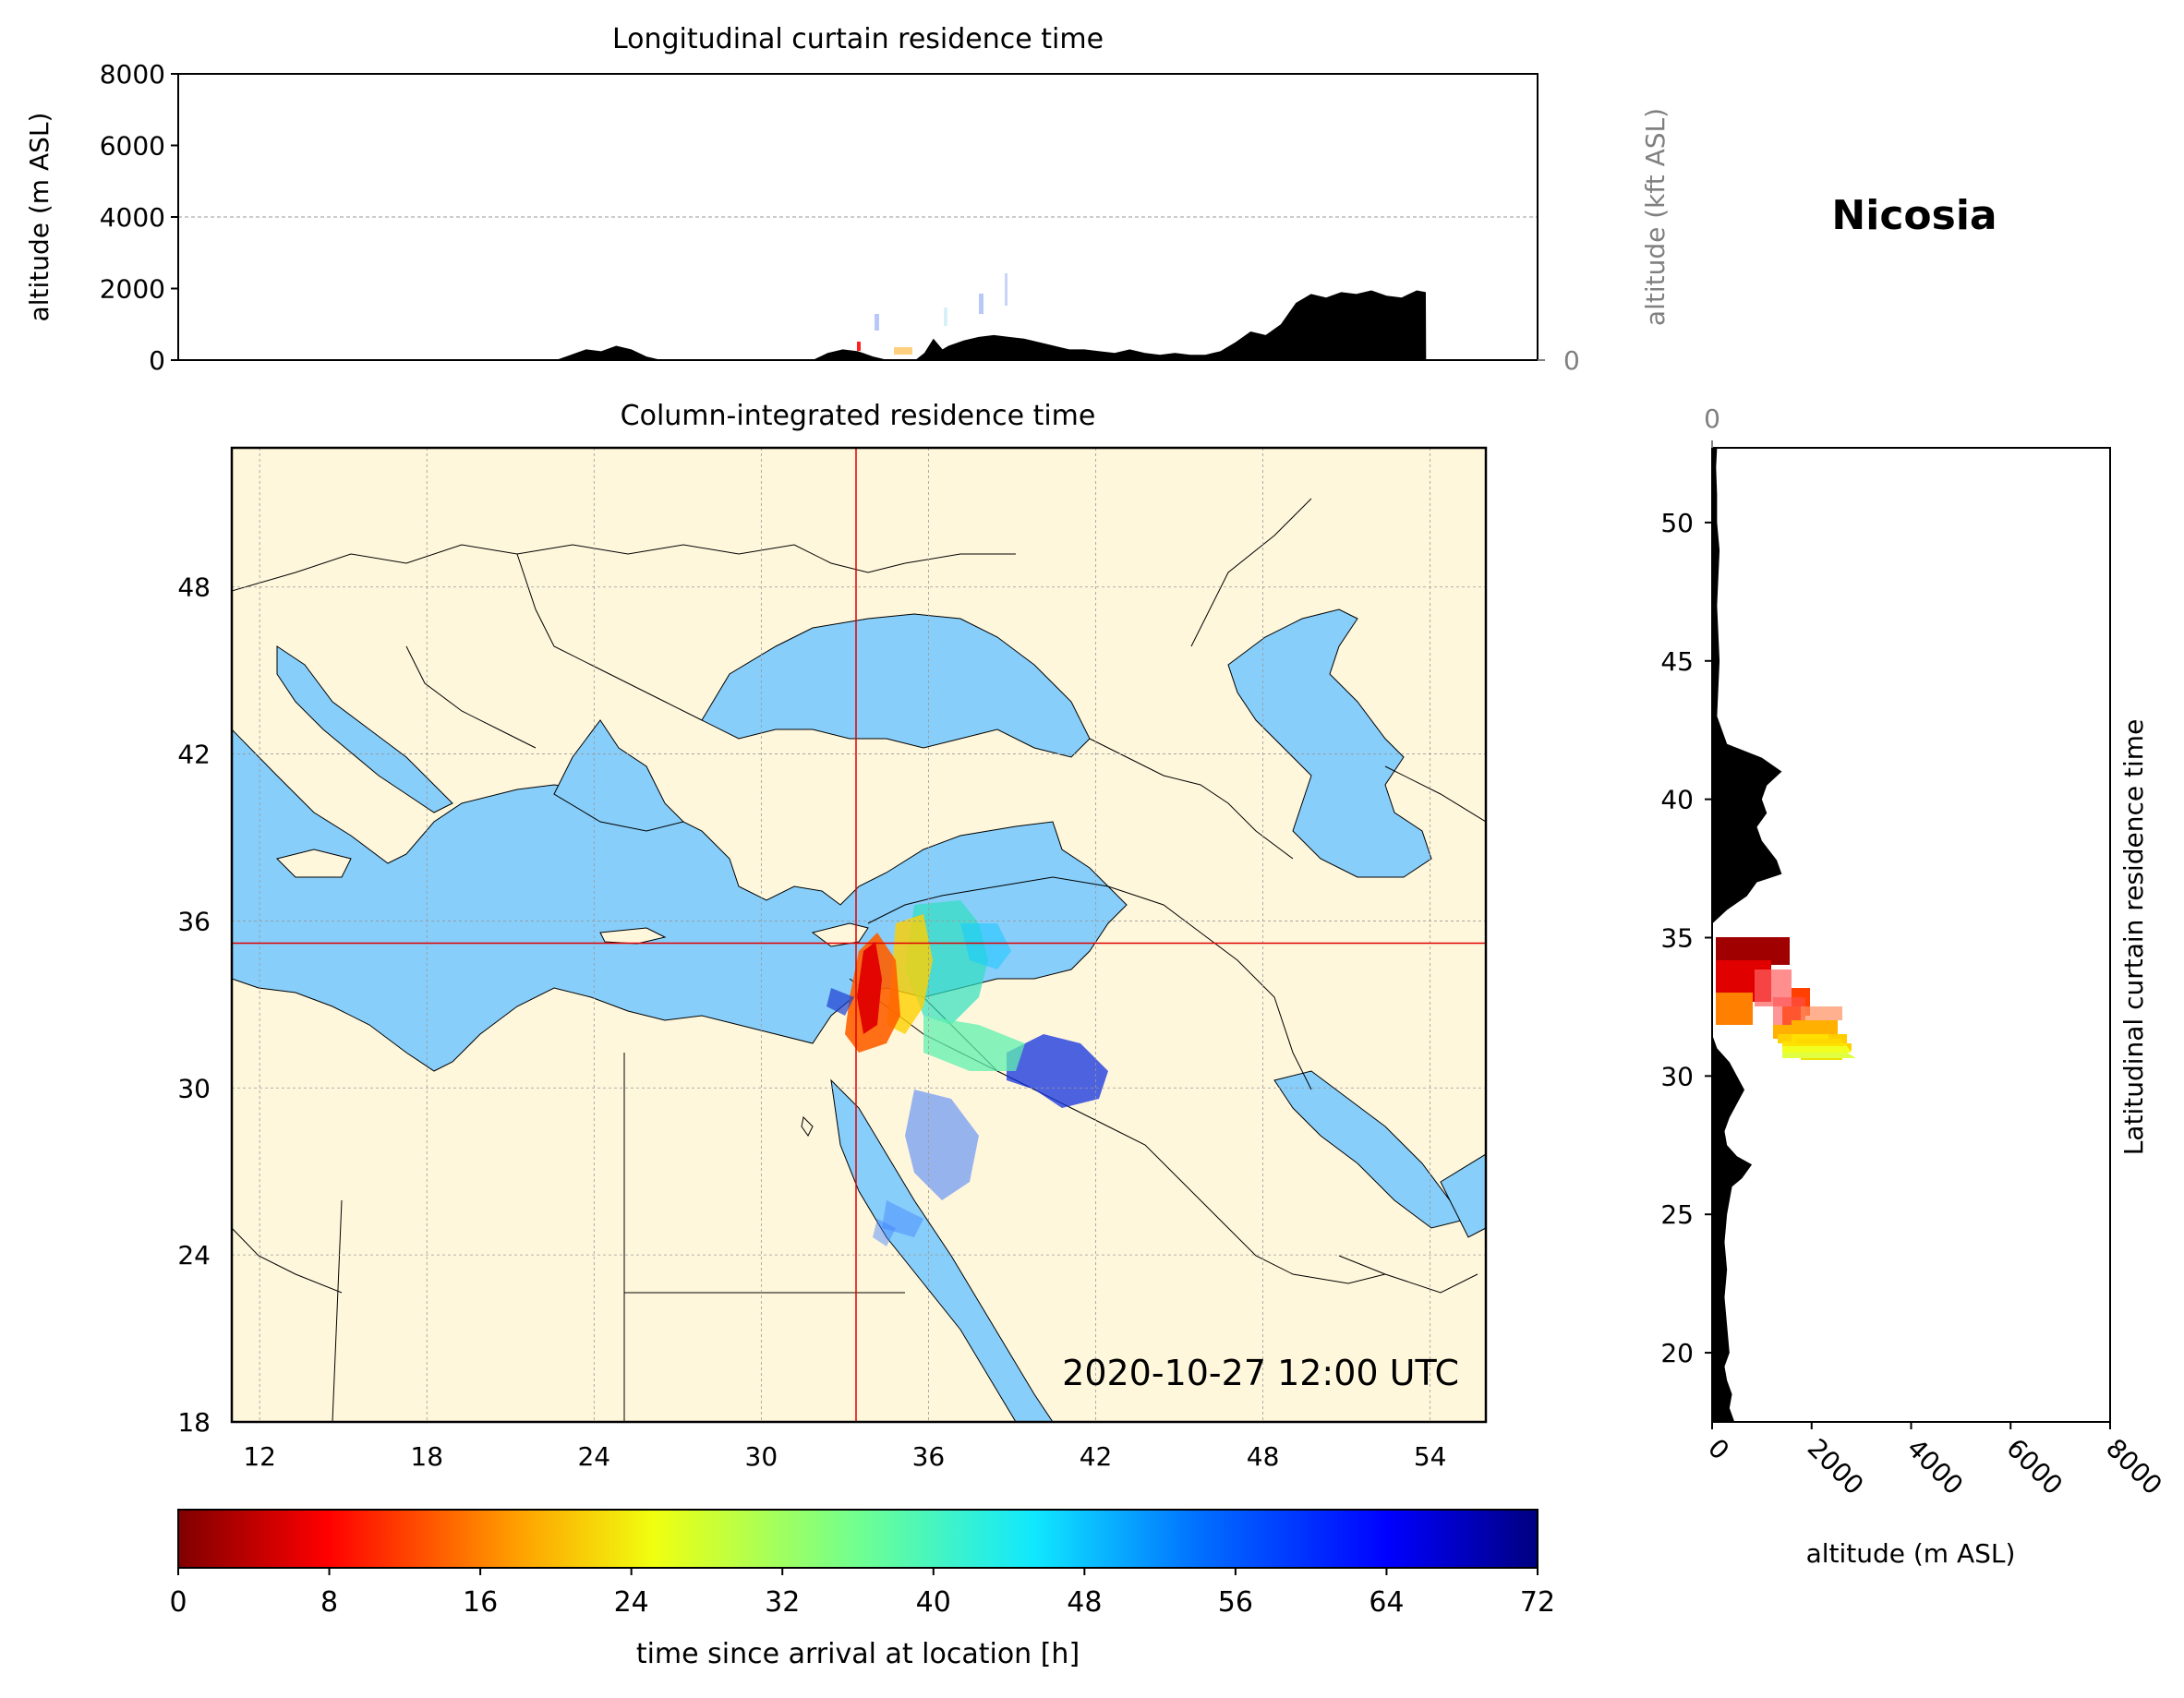 The image size is (2184, 1698). What do you see at coordinates (329, 1602) in the screenshot?
I see `colorbar-tick-label: 8` at bounding box center [329, 1602].